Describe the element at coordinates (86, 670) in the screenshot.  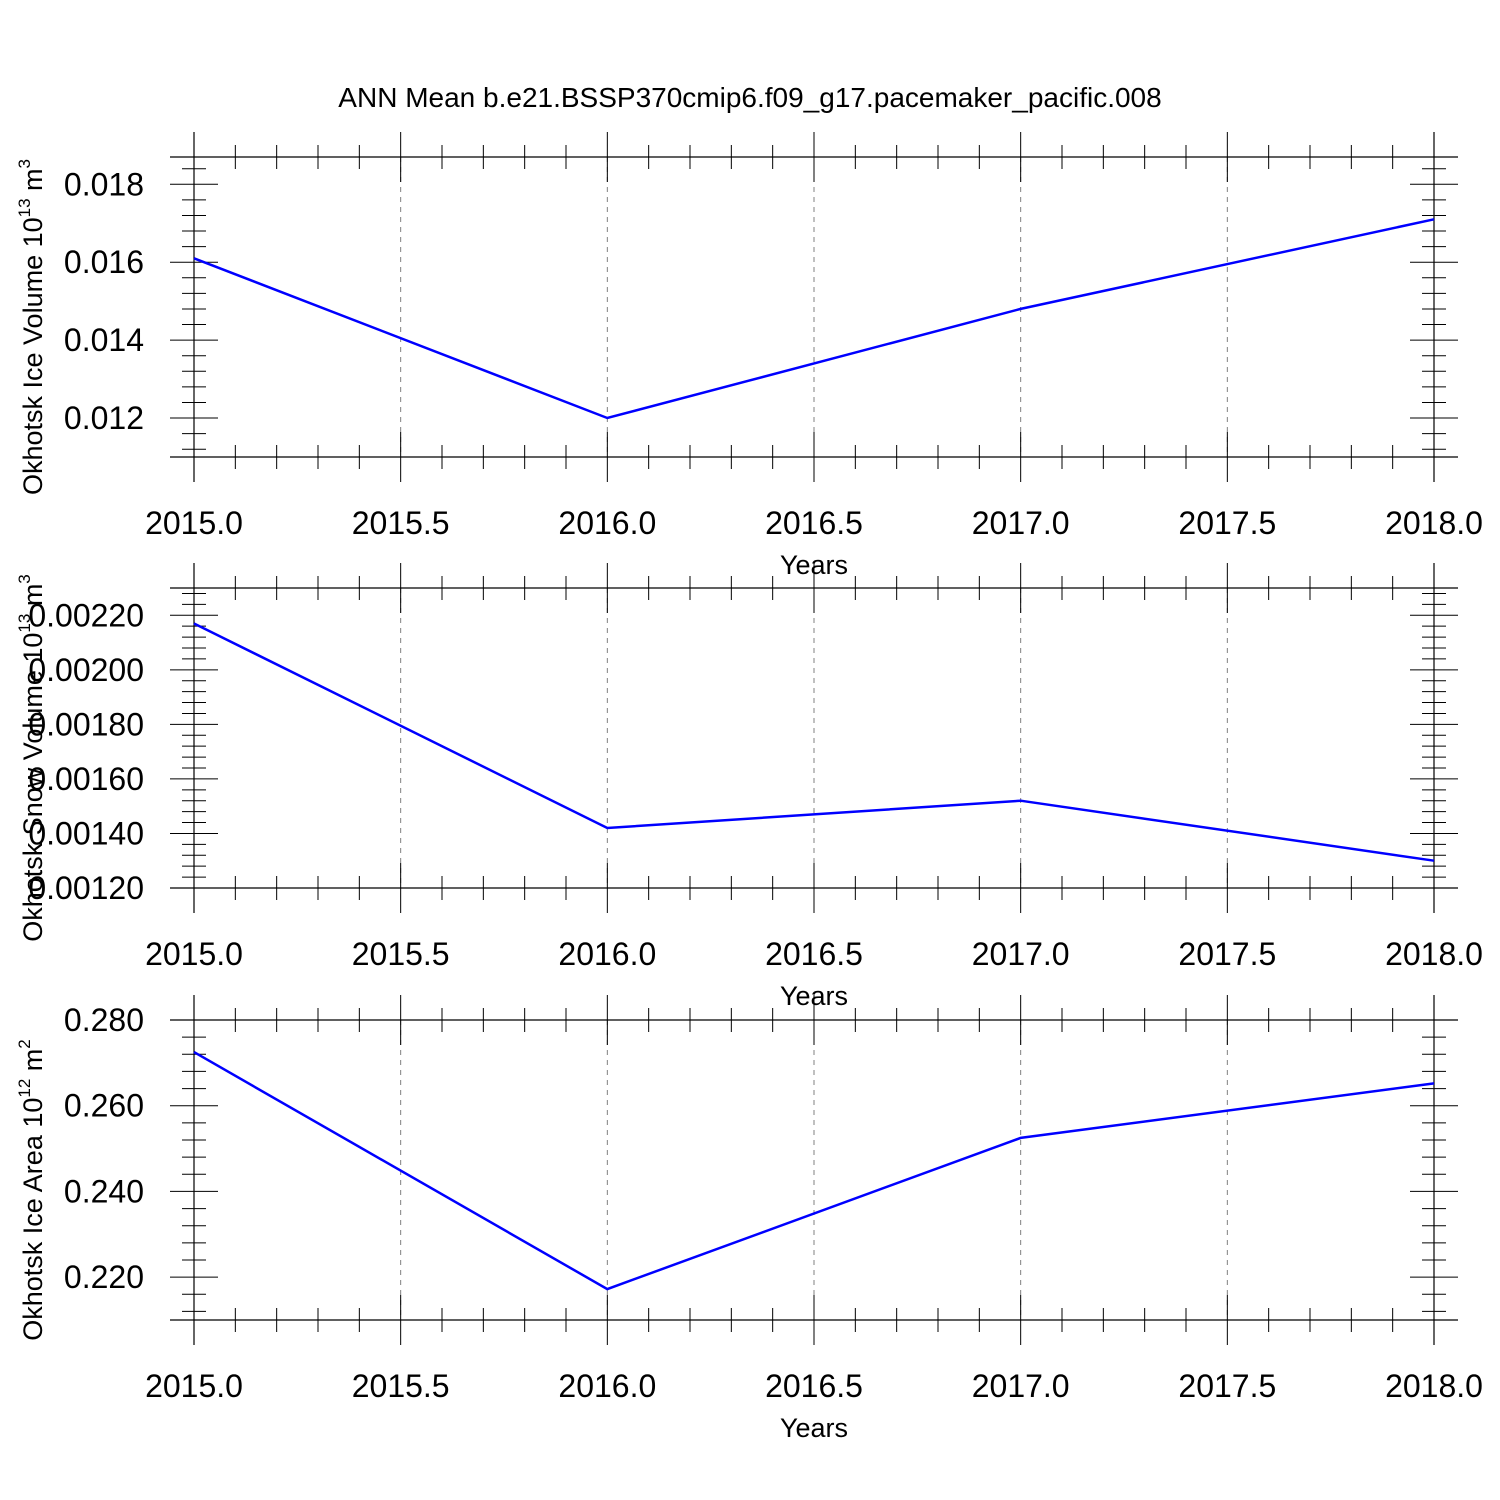
I see `y-tick-label: 0.00200` at that location.